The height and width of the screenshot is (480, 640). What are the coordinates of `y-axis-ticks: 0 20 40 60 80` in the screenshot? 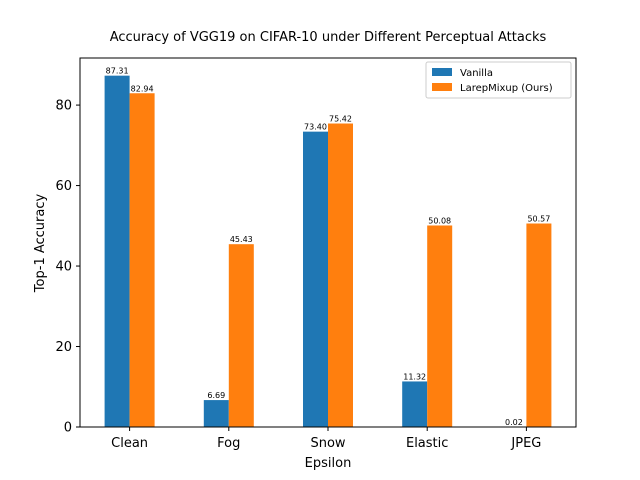 It's located at (67, 267).